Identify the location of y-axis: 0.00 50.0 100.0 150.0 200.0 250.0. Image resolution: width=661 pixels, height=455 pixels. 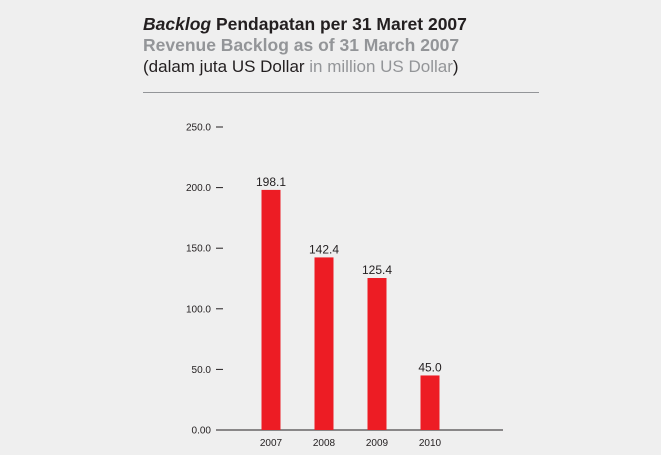
(204, 280).